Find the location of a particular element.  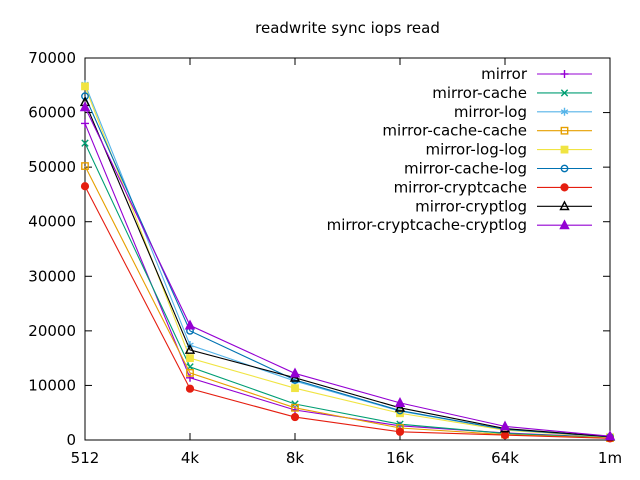

y-tick-label: 0 is located at coordinates (71, 440).